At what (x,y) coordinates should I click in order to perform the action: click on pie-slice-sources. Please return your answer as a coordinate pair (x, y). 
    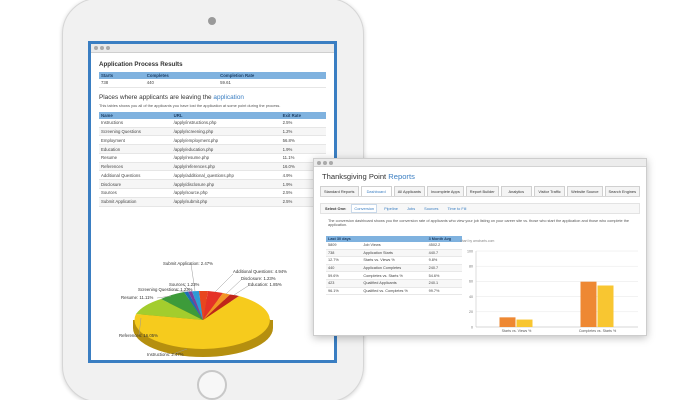
    Looking at the image, I should click on (195, 305).